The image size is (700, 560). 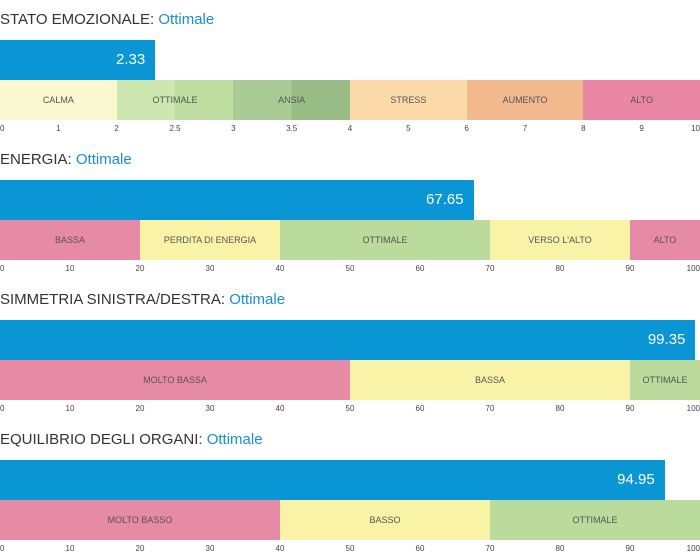 I want to click on tick-label: 6, so click(x=466, y=128).